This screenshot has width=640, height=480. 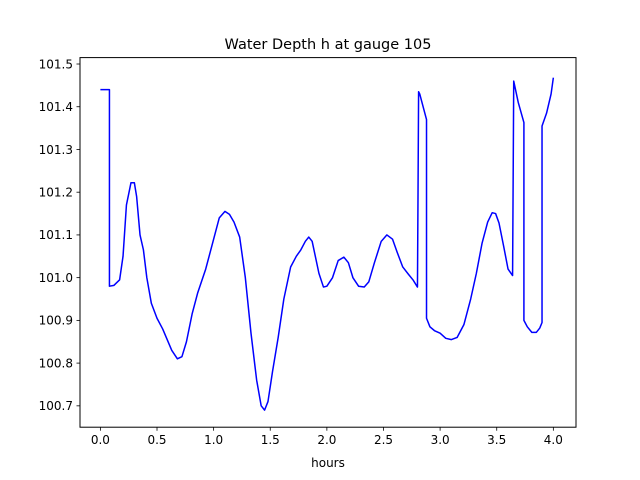 I want to click on y-tick-label: 101.5, so click(x=56, y=64).